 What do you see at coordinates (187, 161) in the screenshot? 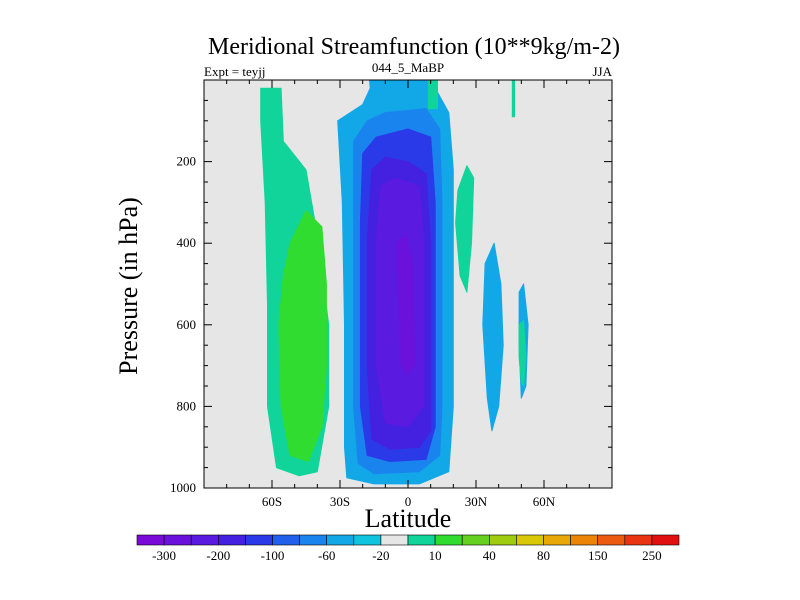
I see `y-tick-label: 200` at bounding box center [187, 161].